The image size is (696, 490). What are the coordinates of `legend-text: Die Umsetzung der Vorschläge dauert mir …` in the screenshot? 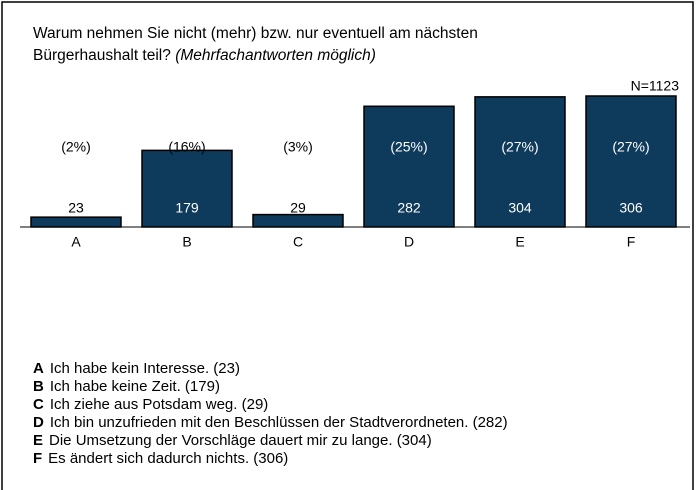 It's located at (240, 440).